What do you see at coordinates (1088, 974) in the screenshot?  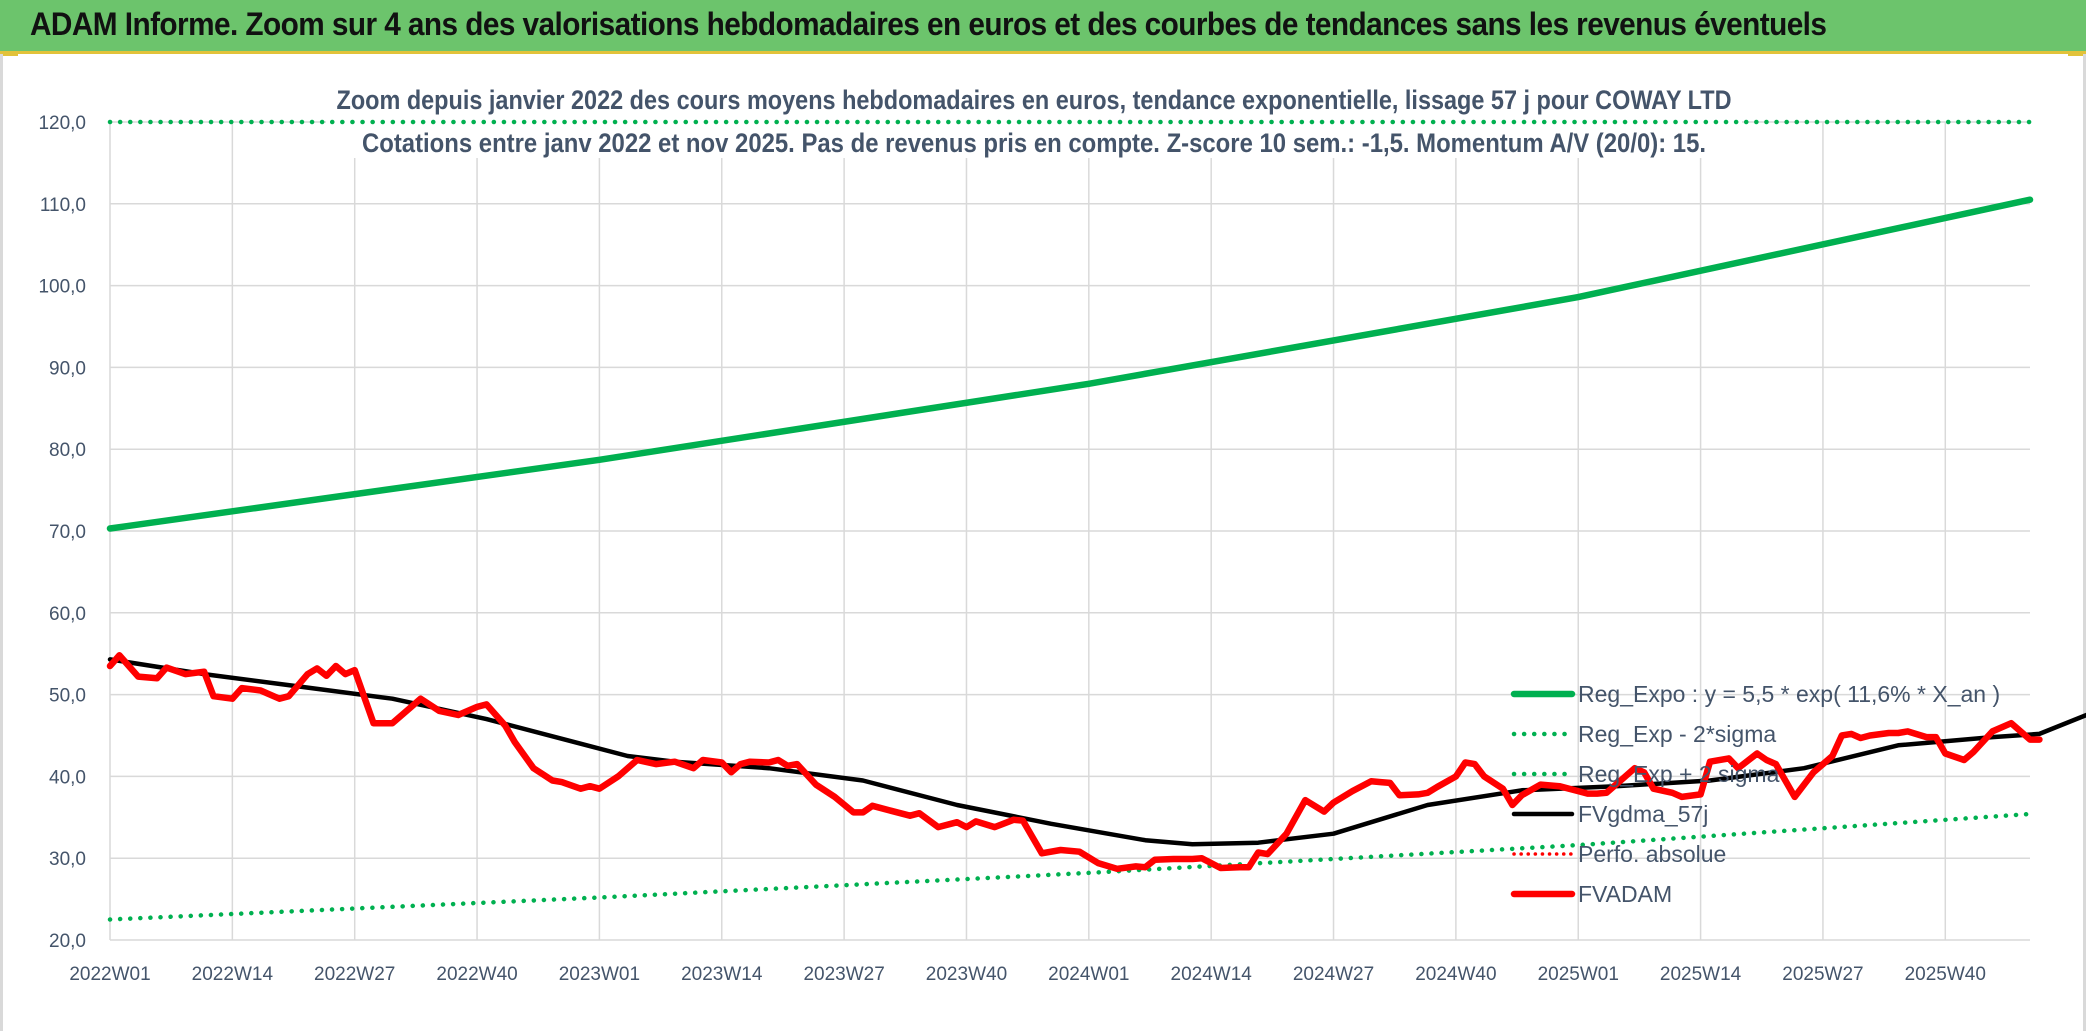 I see `x-tick-label: 2024W01` at bounding box center [1088, 974].